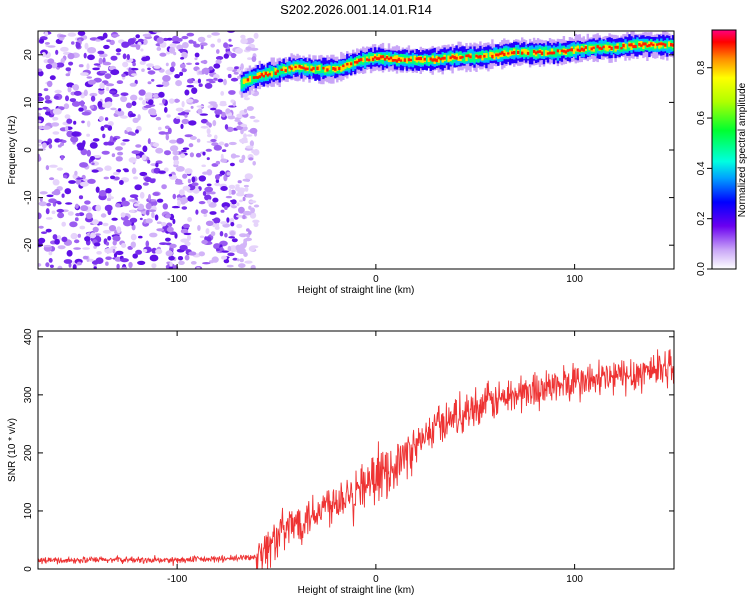 The height and width of the screenshot is (600, 750). Describe the element at coordinates (701, 67) in the screenshot. I see `colorbar-tick-label: 0.8` at that location.